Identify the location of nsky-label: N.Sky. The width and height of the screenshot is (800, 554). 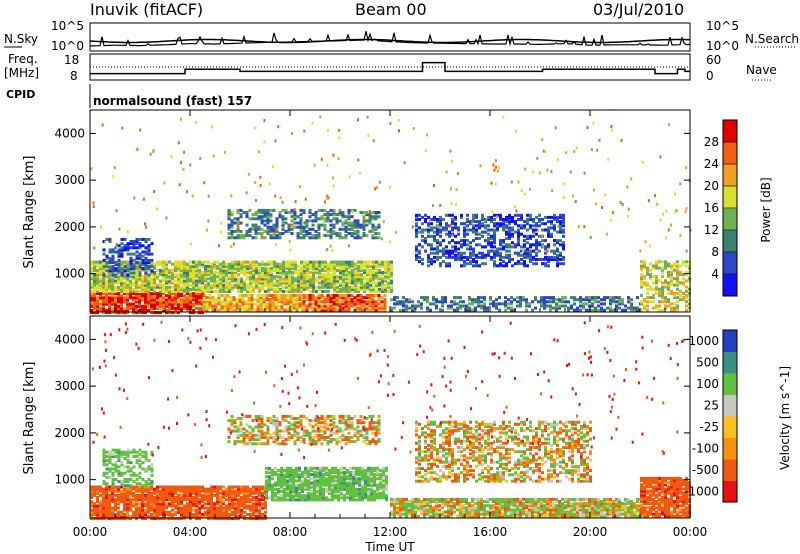
(21, 39).